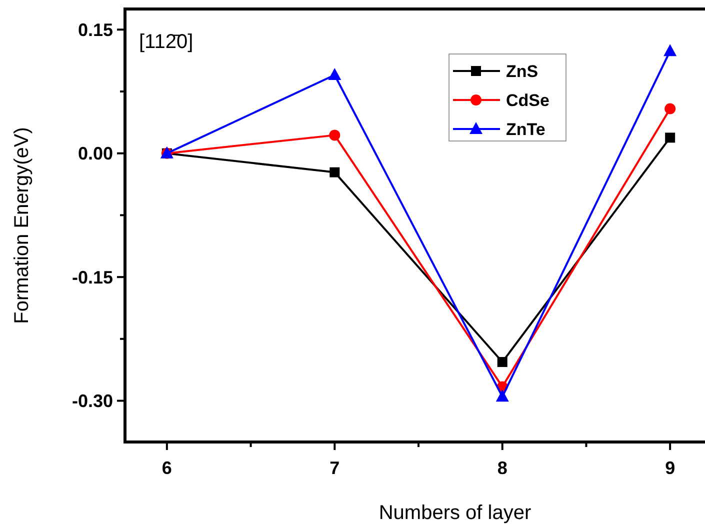 This screenshot has width=705, height=532. I want to click on x-tick-label: 6, so click(167, 468).